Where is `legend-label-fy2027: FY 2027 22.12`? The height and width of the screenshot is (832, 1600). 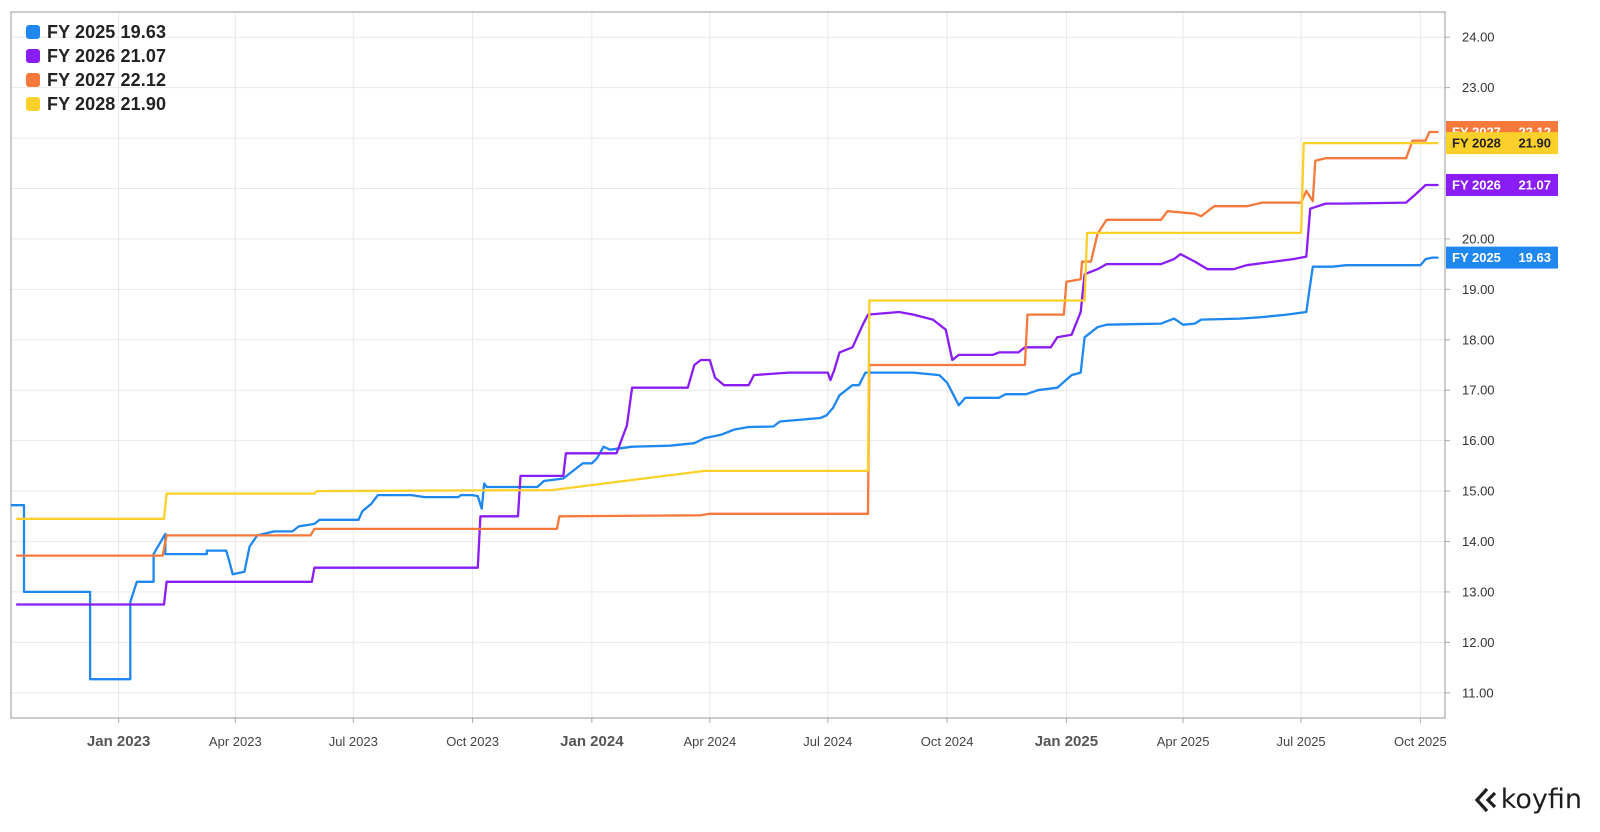
legend-label-fy2027: FY 2027 22.12 is located at coordinates (107, 79).